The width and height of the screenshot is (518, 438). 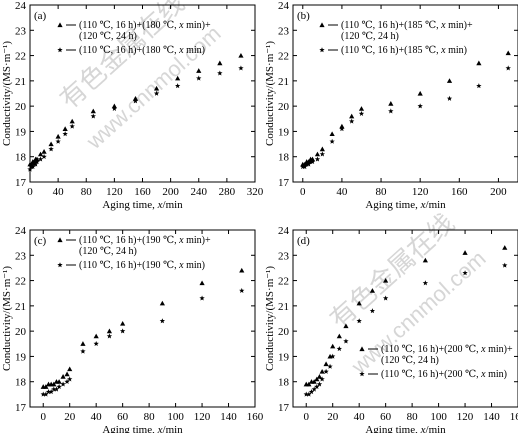 What do you see at coordinates (413, 417) in the screenshot?
I see `x-tick-label: 80` at bounding box center [413, 417].